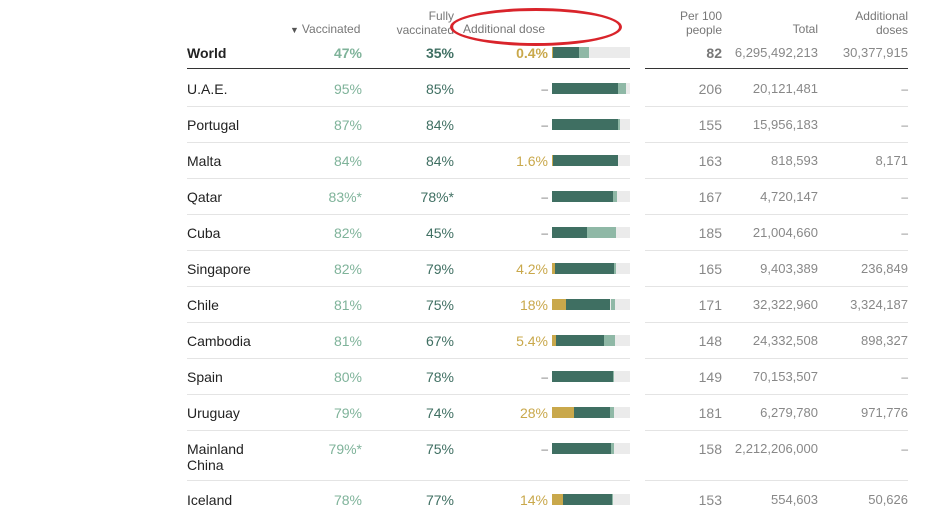  Describe the element at coordinates (710, 233) in the screenshot. I see `per-100-value: 185` at that location.